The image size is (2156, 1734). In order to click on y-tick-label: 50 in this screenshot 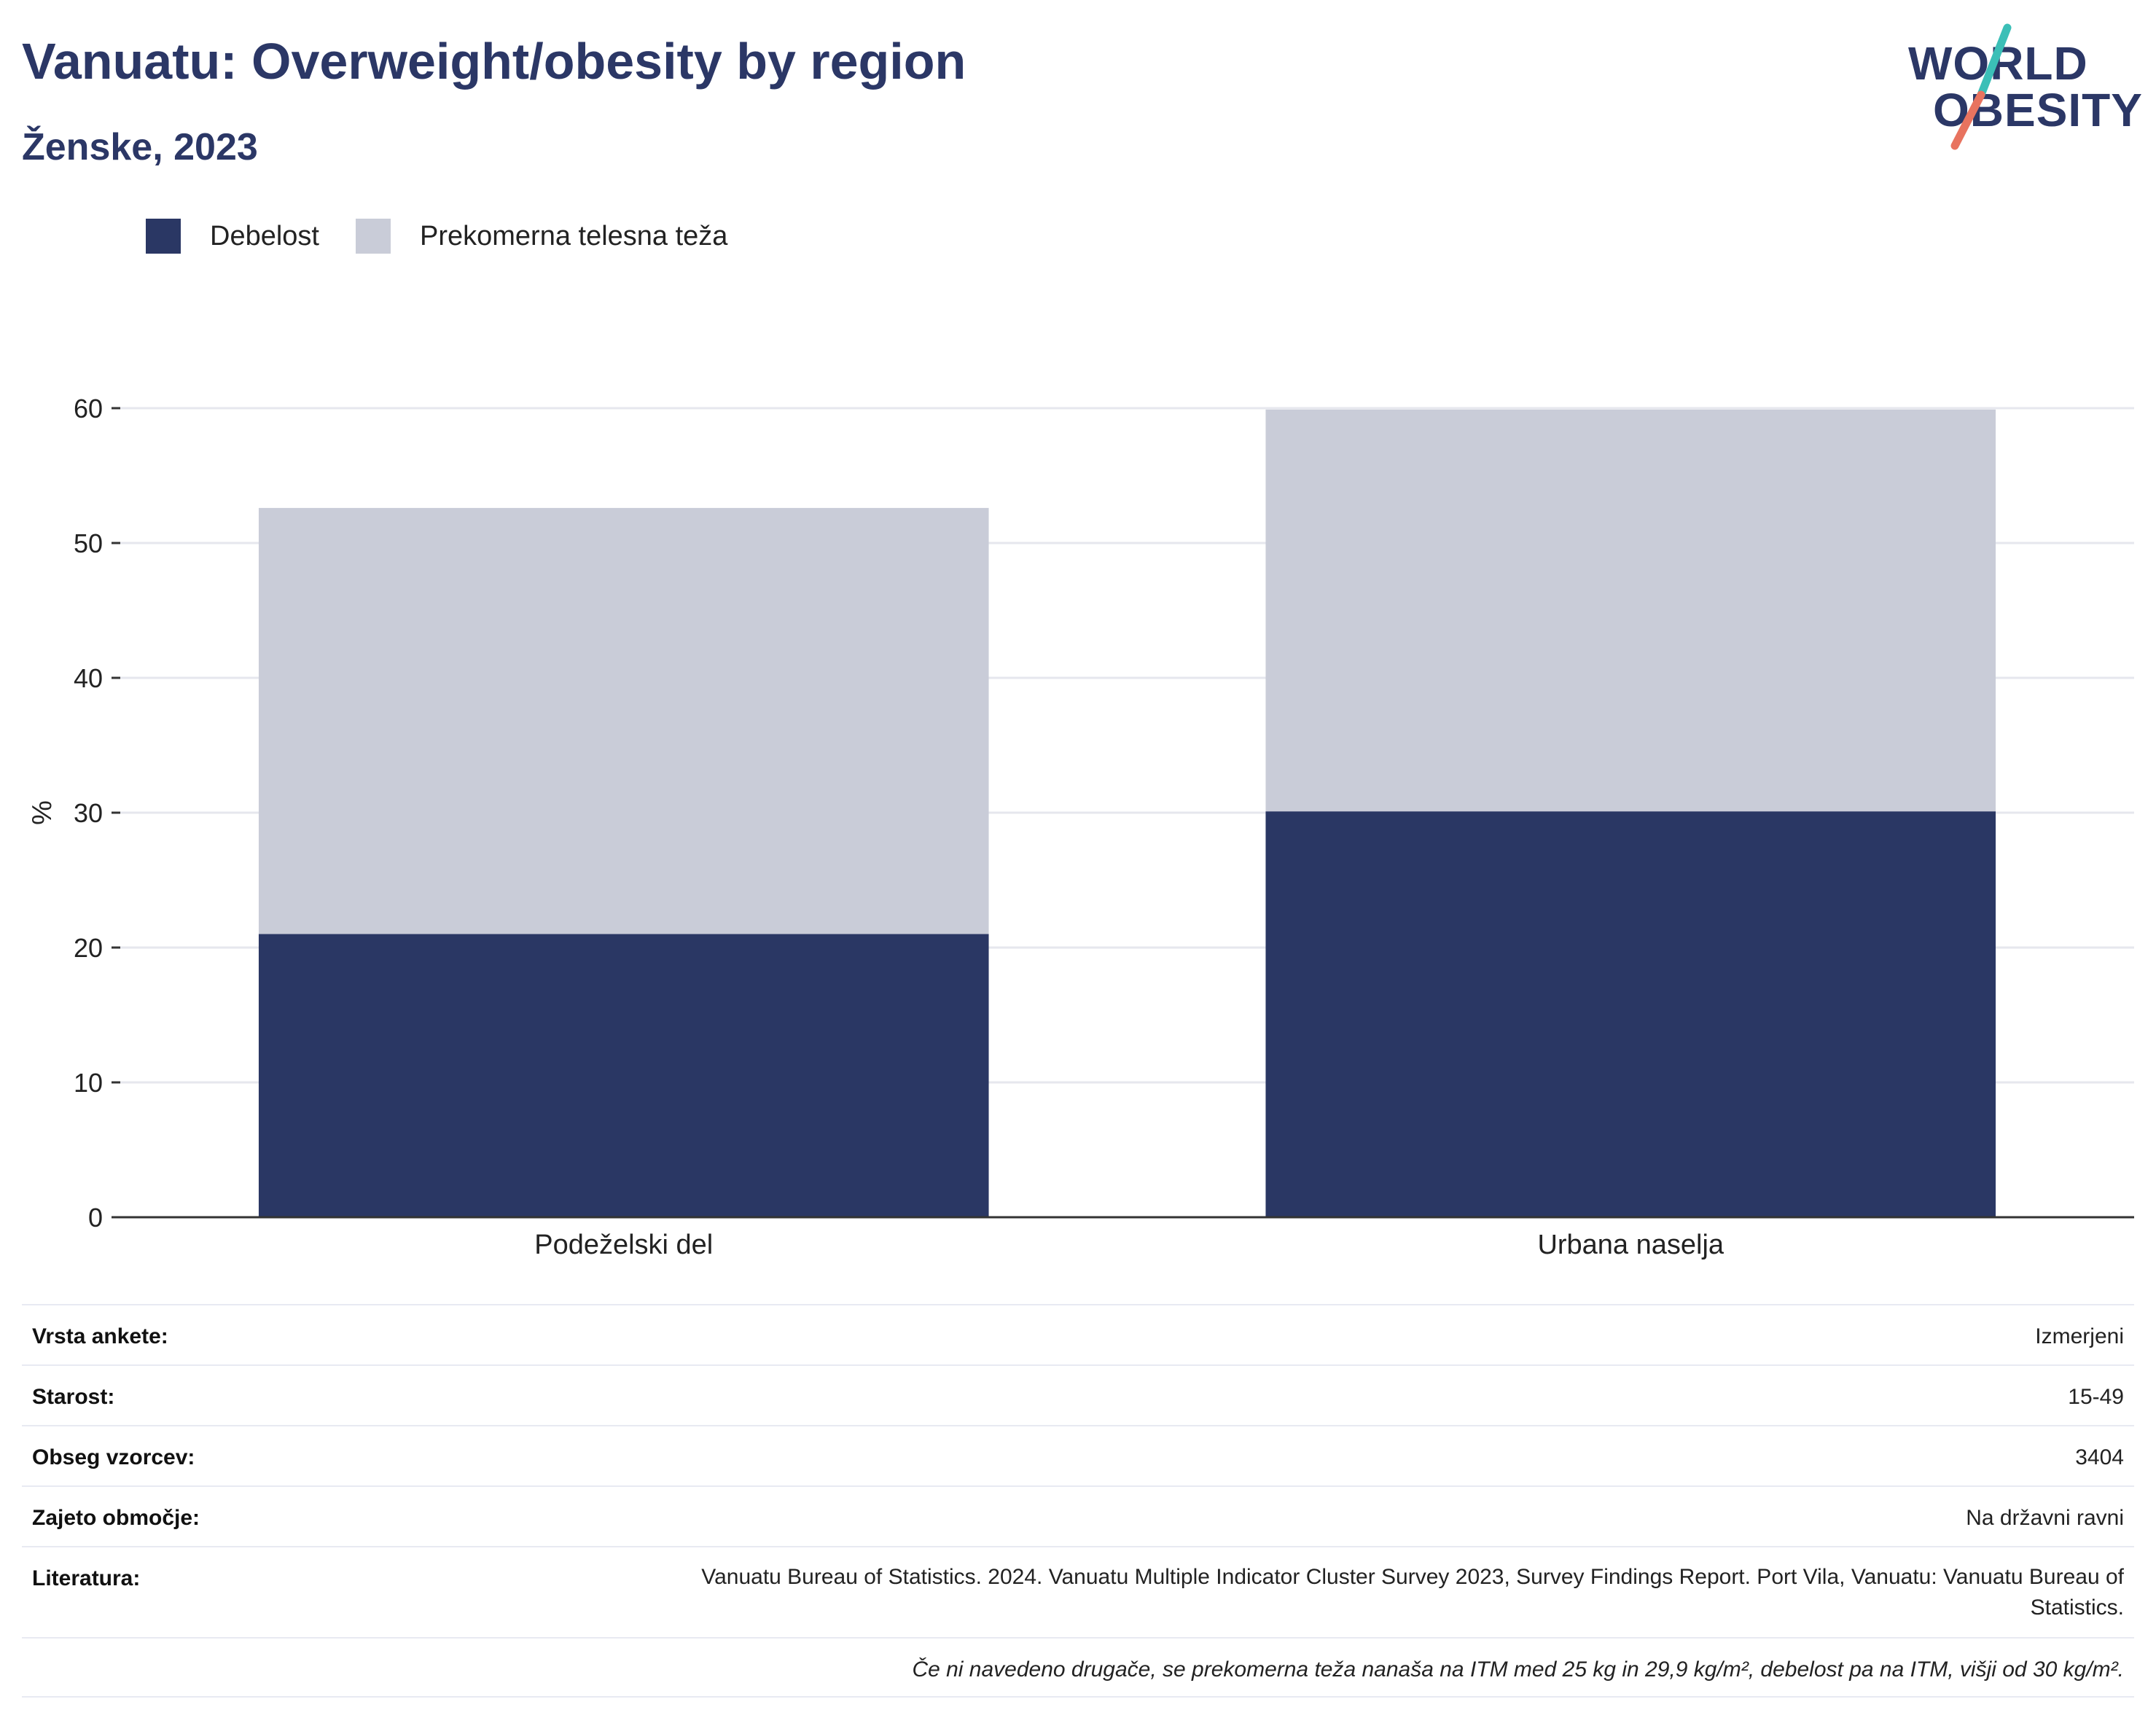, I will do `click(88, 543)`.